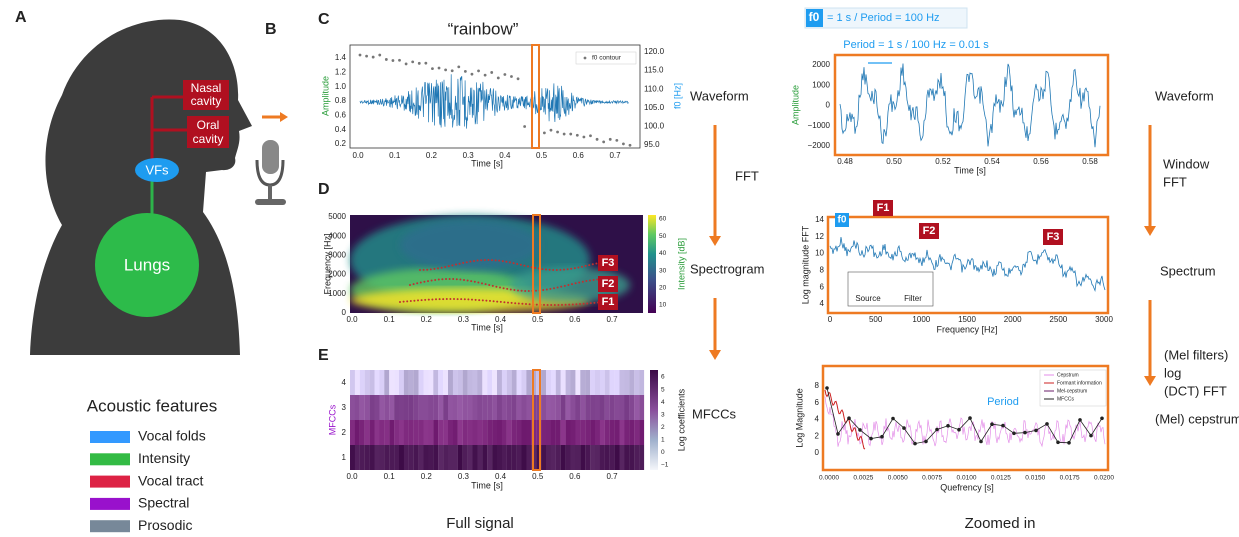 This screenshot has width=1239, height=537. I want to click on formant-label: F2, so click(608, 284).